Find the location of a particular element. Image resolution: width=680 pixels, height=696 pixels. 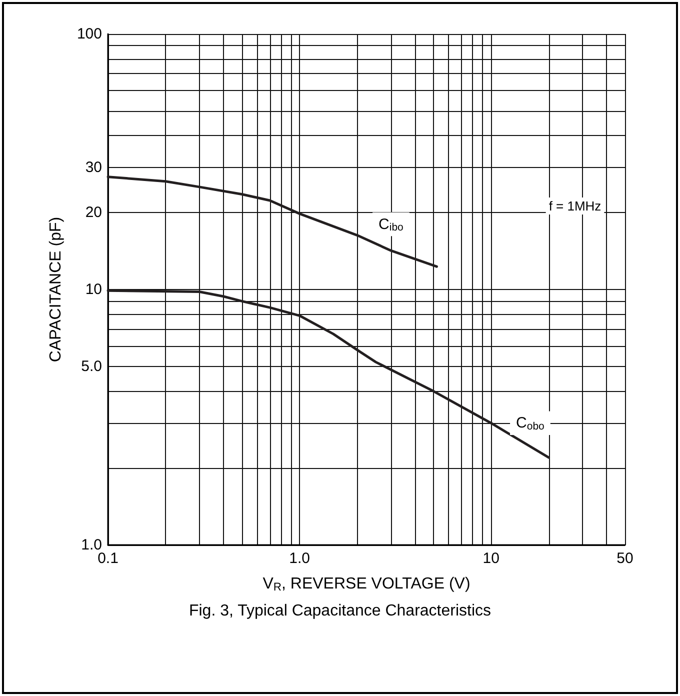

x-tick-label: 1.0 is located at coordinates (299, 558).